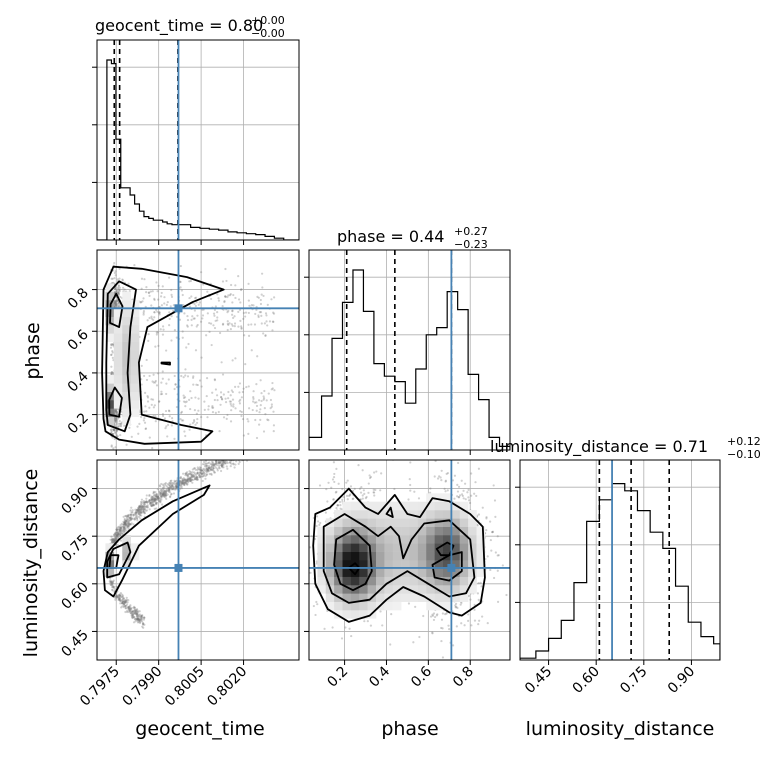 Image resolution: width=760 pixels, height=760 pixels. Describe the element at coordinates (409, 350) in the screenshot. I see `hist-group-phase` at that location.